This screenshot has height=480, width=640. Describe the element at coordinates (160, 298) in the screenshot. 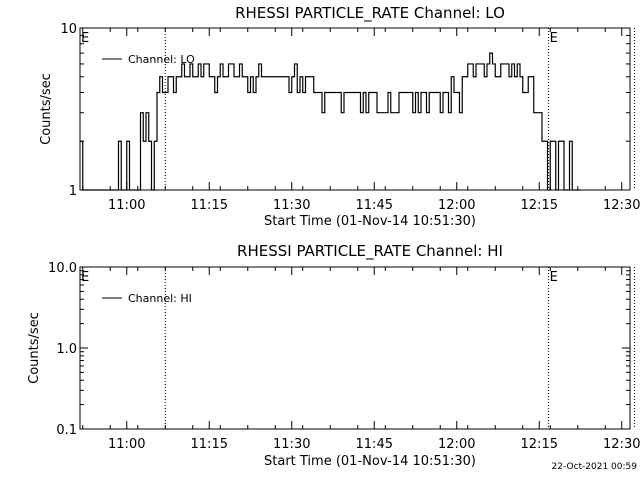

I see `hi-legend-label: Channel: HI` at that location.